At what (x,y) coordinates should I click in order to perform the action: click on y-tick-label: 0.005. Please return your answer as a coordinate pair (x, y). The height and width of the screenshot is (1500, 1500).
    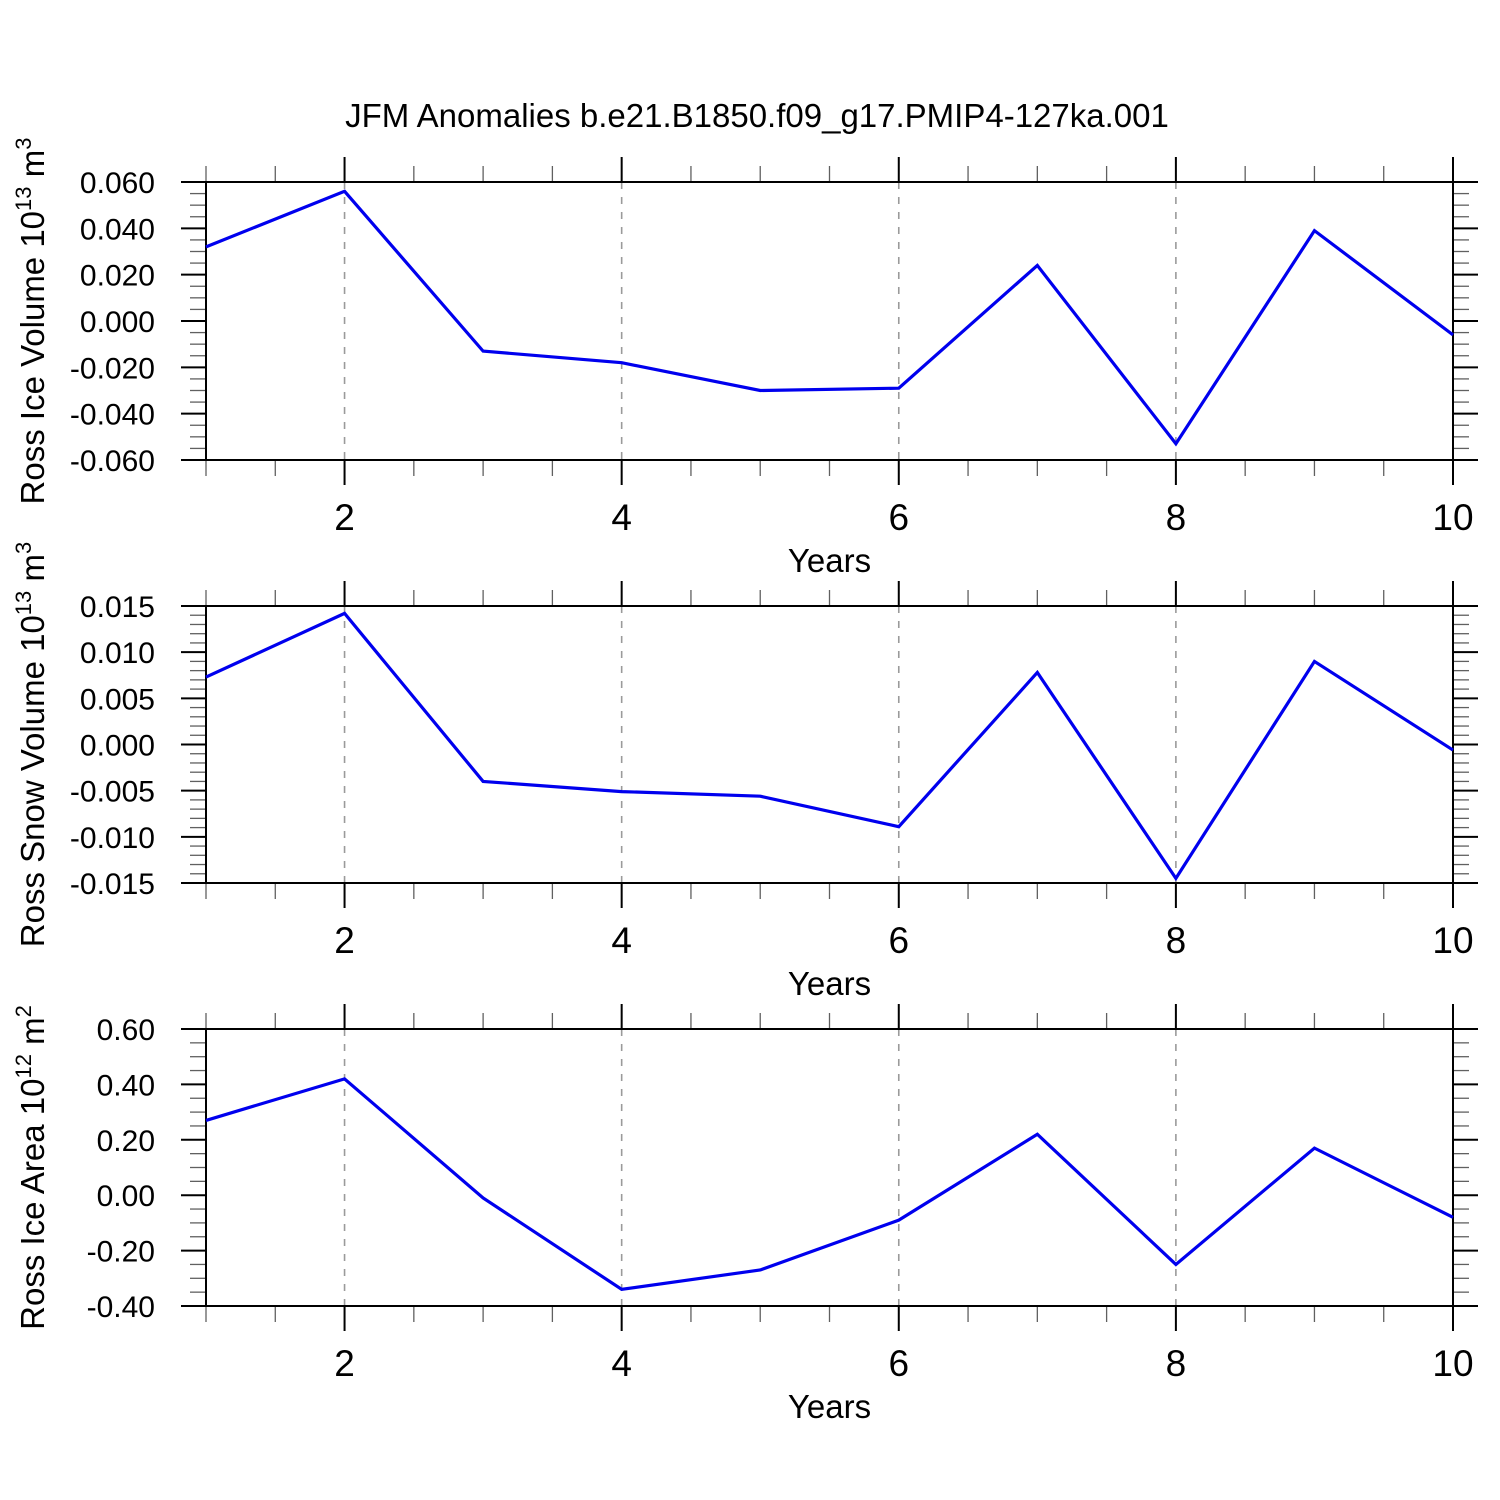
    Looking at the image, I should click on (117, 699).